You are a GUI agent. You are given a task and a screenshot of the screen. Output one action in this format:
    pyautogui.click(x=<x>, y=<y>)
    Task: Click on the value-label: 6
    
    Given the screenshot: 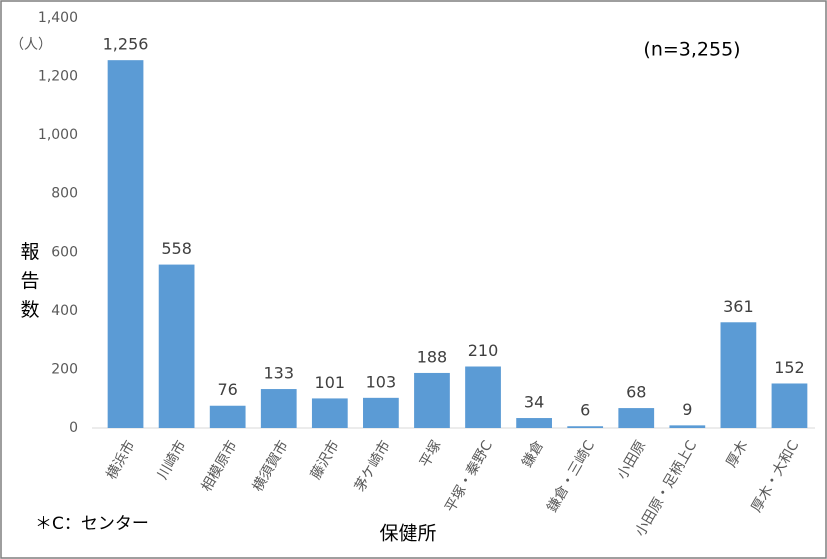 What is the action you would take?
    pyautogui.click(x=585, y=410)
    